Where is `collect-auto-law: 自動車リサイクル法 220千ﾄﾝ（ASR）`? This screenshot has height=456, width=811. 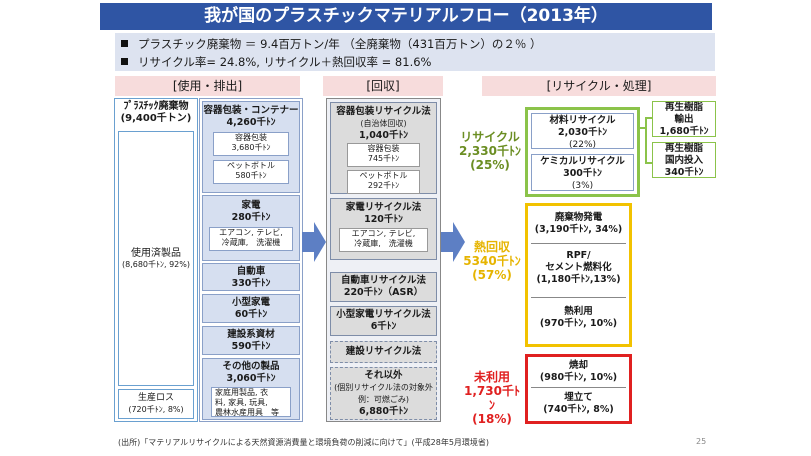 collect-auto-law: 自動車リサイクル法 220千ﾄﾝ（ASR） is located at coordinates (383, 287).